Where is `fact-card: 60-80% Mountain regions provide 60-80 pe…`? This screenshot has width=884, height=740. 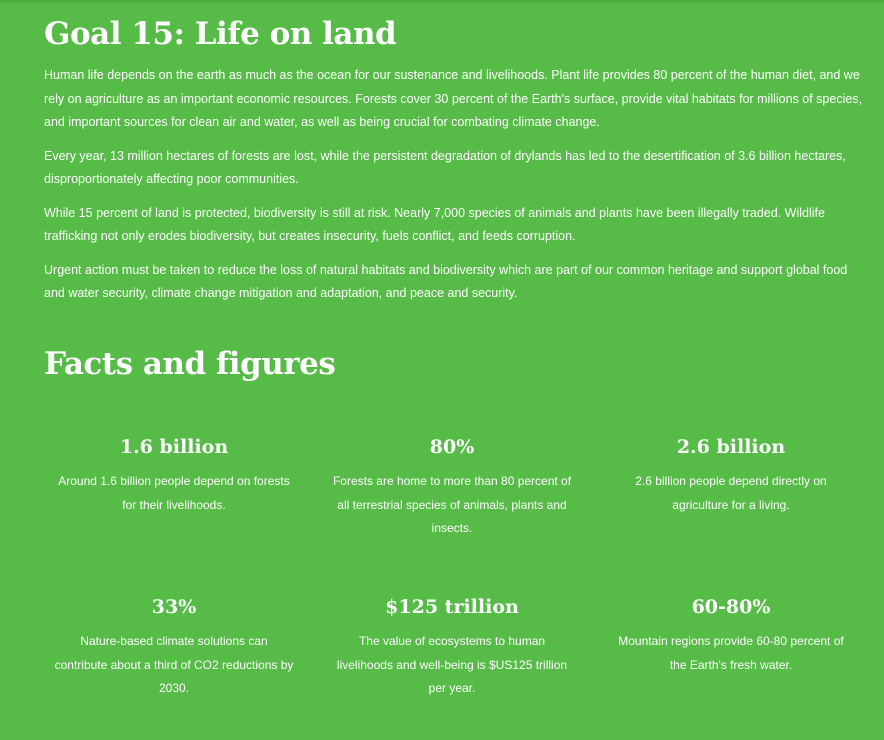
fact-card: 60-80% Mountain regions provide 60-80 pe… is located at coordinates (731, 633).